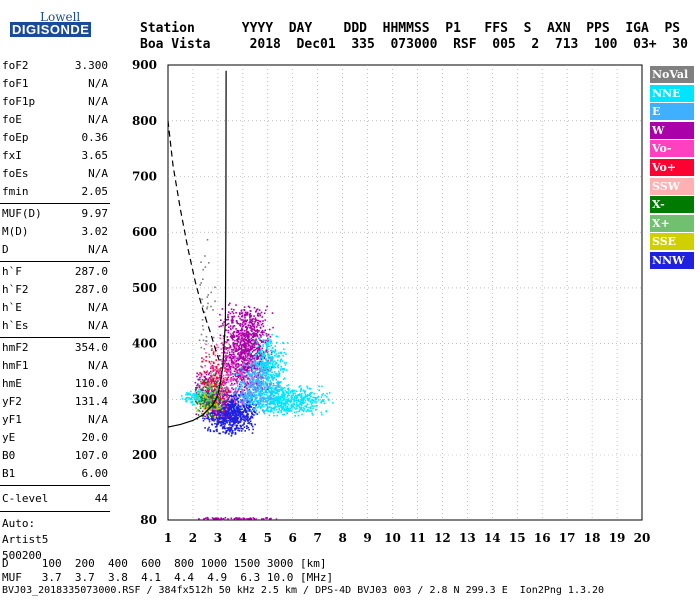 Image resolution: width=700 pixels, height=600 pixels. Describe the element at coordinates (91, 271) in the screenshot. I see `param-value: 287.0` at that location.